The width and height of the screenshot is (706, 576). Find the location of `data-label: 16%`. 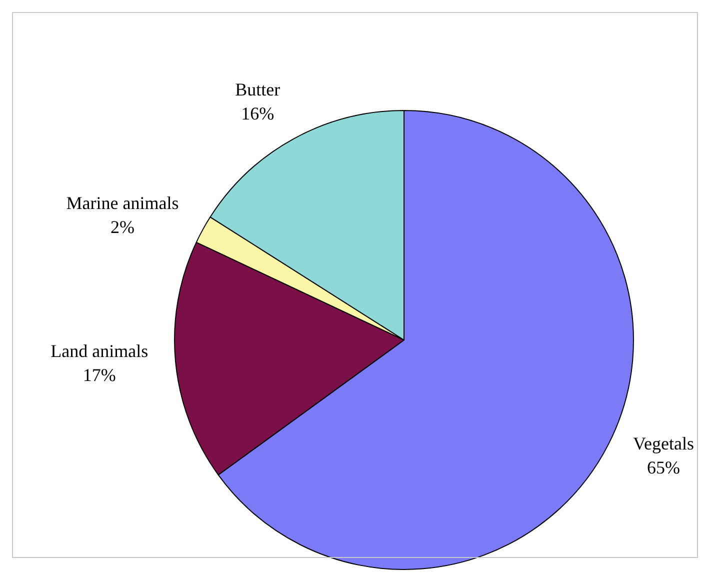

data-label: 16% is located at coordinates (257, 113).